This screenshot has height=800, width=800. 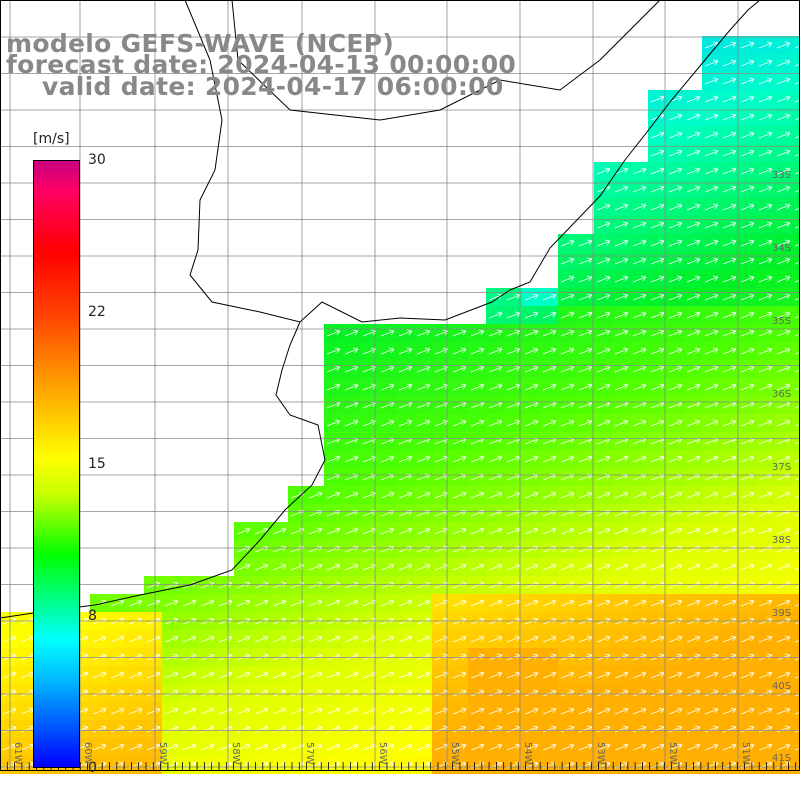 What do you see at coordinates (782, 394) in the screenshot?
I see `lat-label: 36S` at bounding box center [782, 394].